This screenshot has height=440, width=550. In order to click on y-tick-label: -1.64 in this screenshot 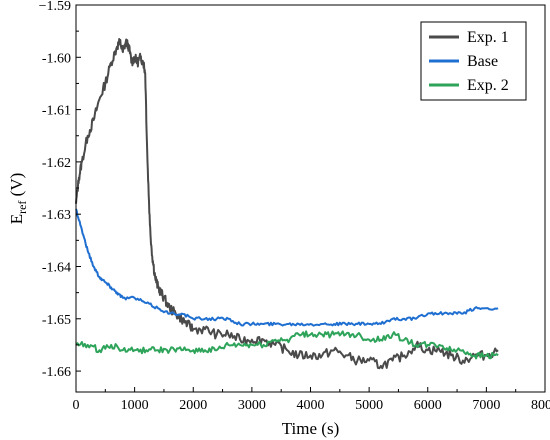, I will do `click(56, 267)`.